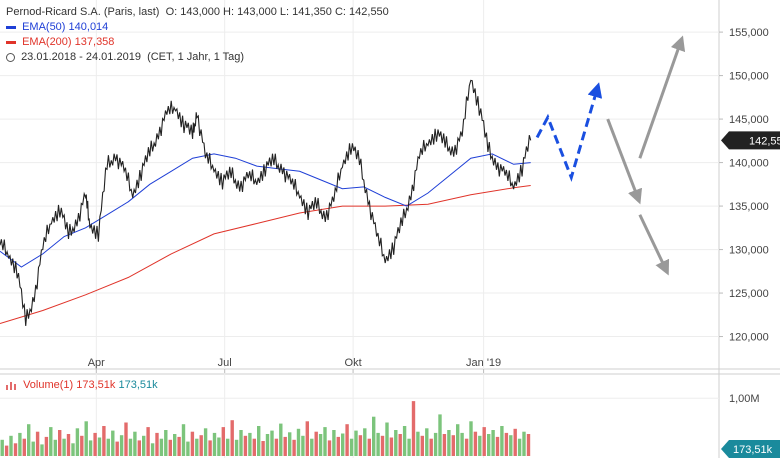 The image size is (780, 458). What do you see at coordinates (569, 132) in the screenshot?
I see `forecast-blue-arrow` at bounding box center [569, 132].